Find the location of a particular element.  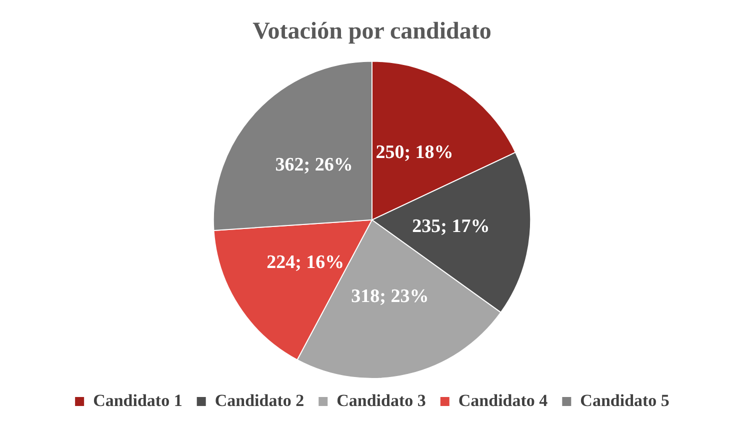

legend-label: Candidato 1 is located at coordinates (137, 400).